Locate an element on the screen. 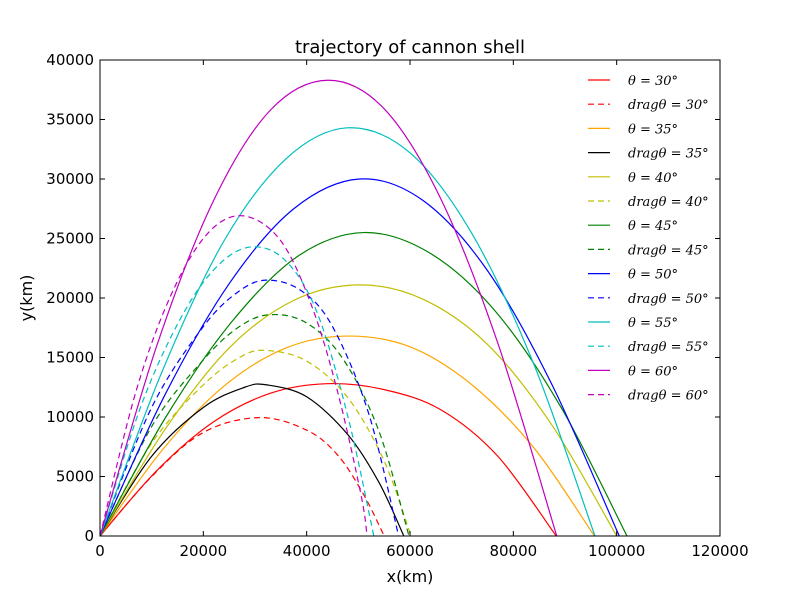 Image resolution: width=800 pixels, height=596 pixels. chart-title: trajectory of cannon shell is located at coordinates (410, 47).